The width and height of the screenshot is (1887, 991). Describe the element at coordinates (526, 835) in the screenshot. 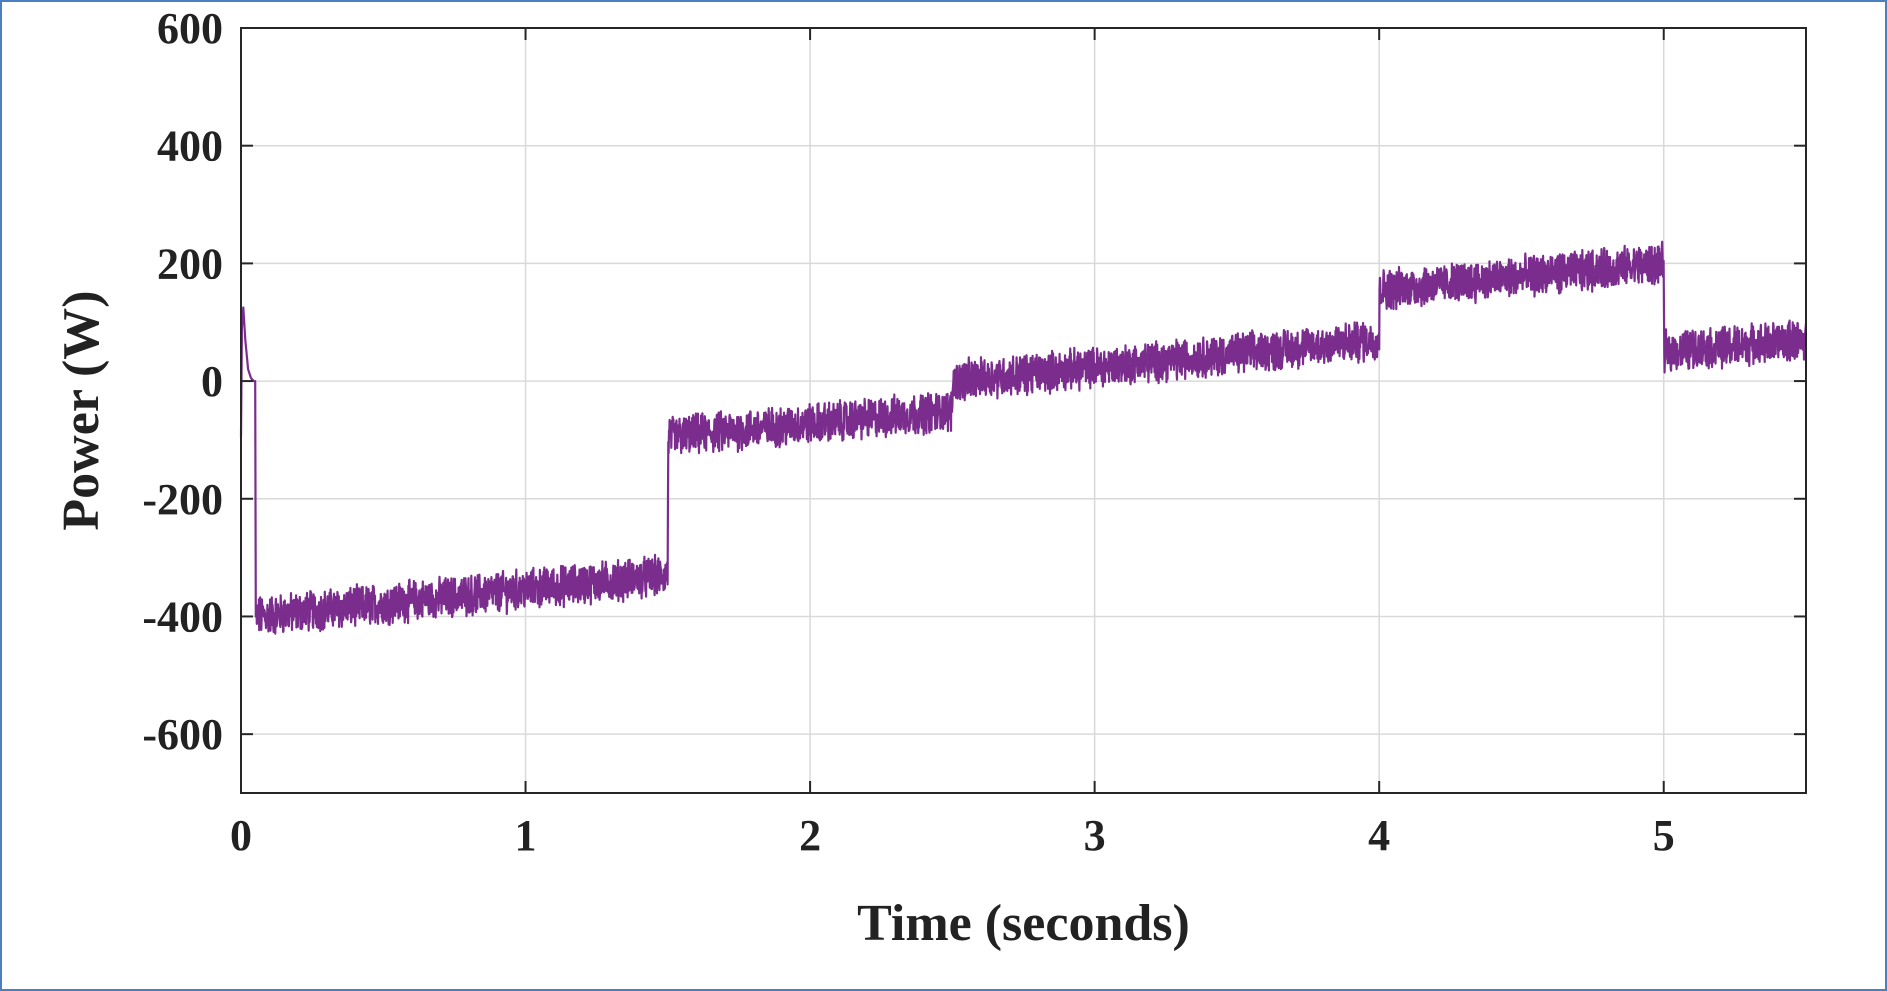

I see `x-tick-label: 1` at that location.